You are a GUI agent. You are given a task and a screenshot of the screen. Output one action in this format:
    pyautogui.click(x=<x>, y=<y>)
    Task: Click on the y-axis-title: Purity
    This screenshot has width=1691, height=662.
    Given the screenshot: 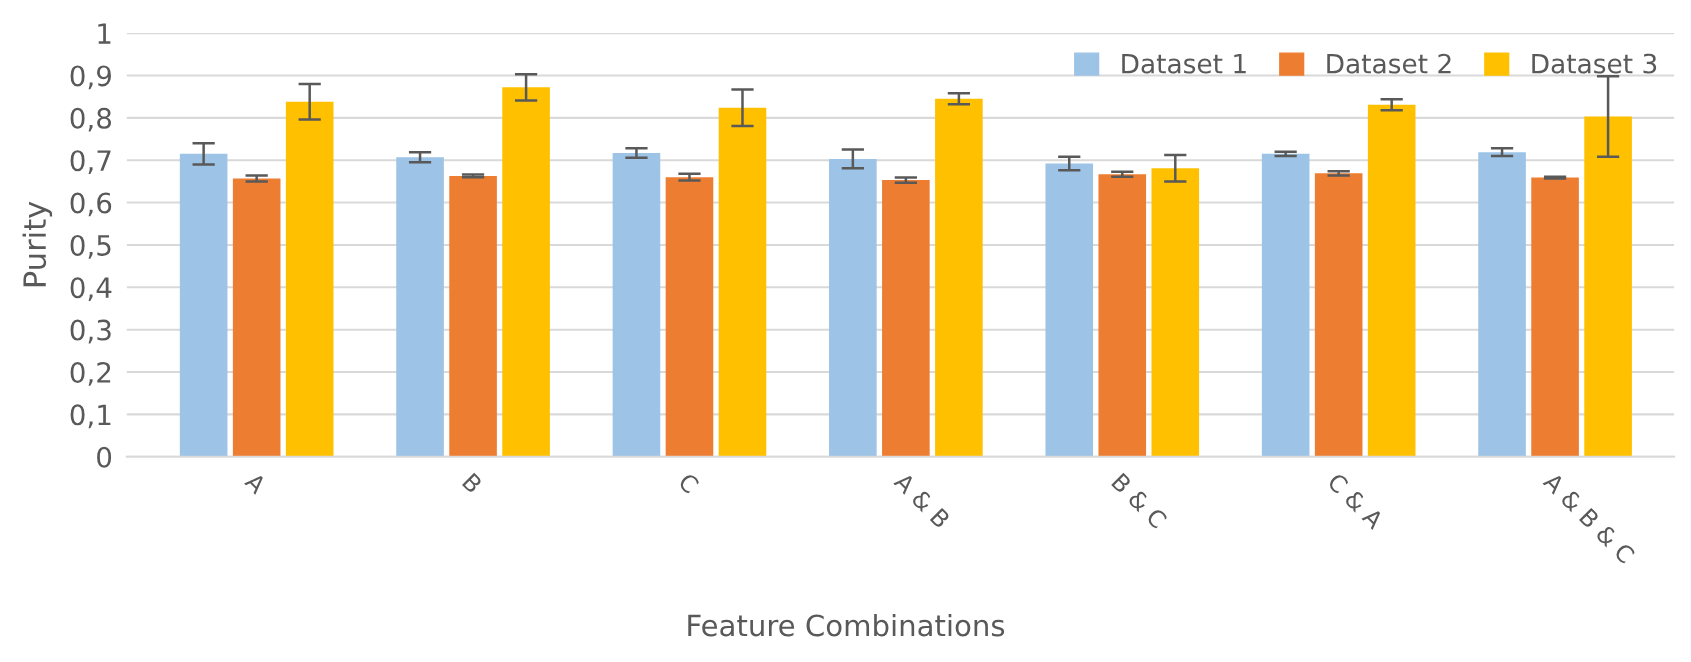 What is the action you would take?
    pyautogui.click(x=37, y=244)
    